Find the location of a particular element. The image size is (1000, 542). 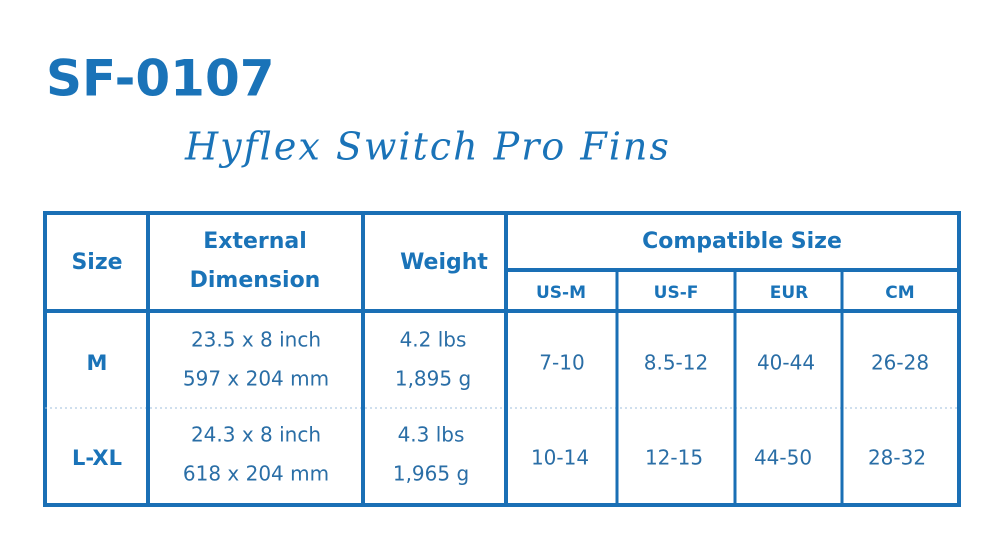

title: SF-0107 is located at coordinates (160, 79).